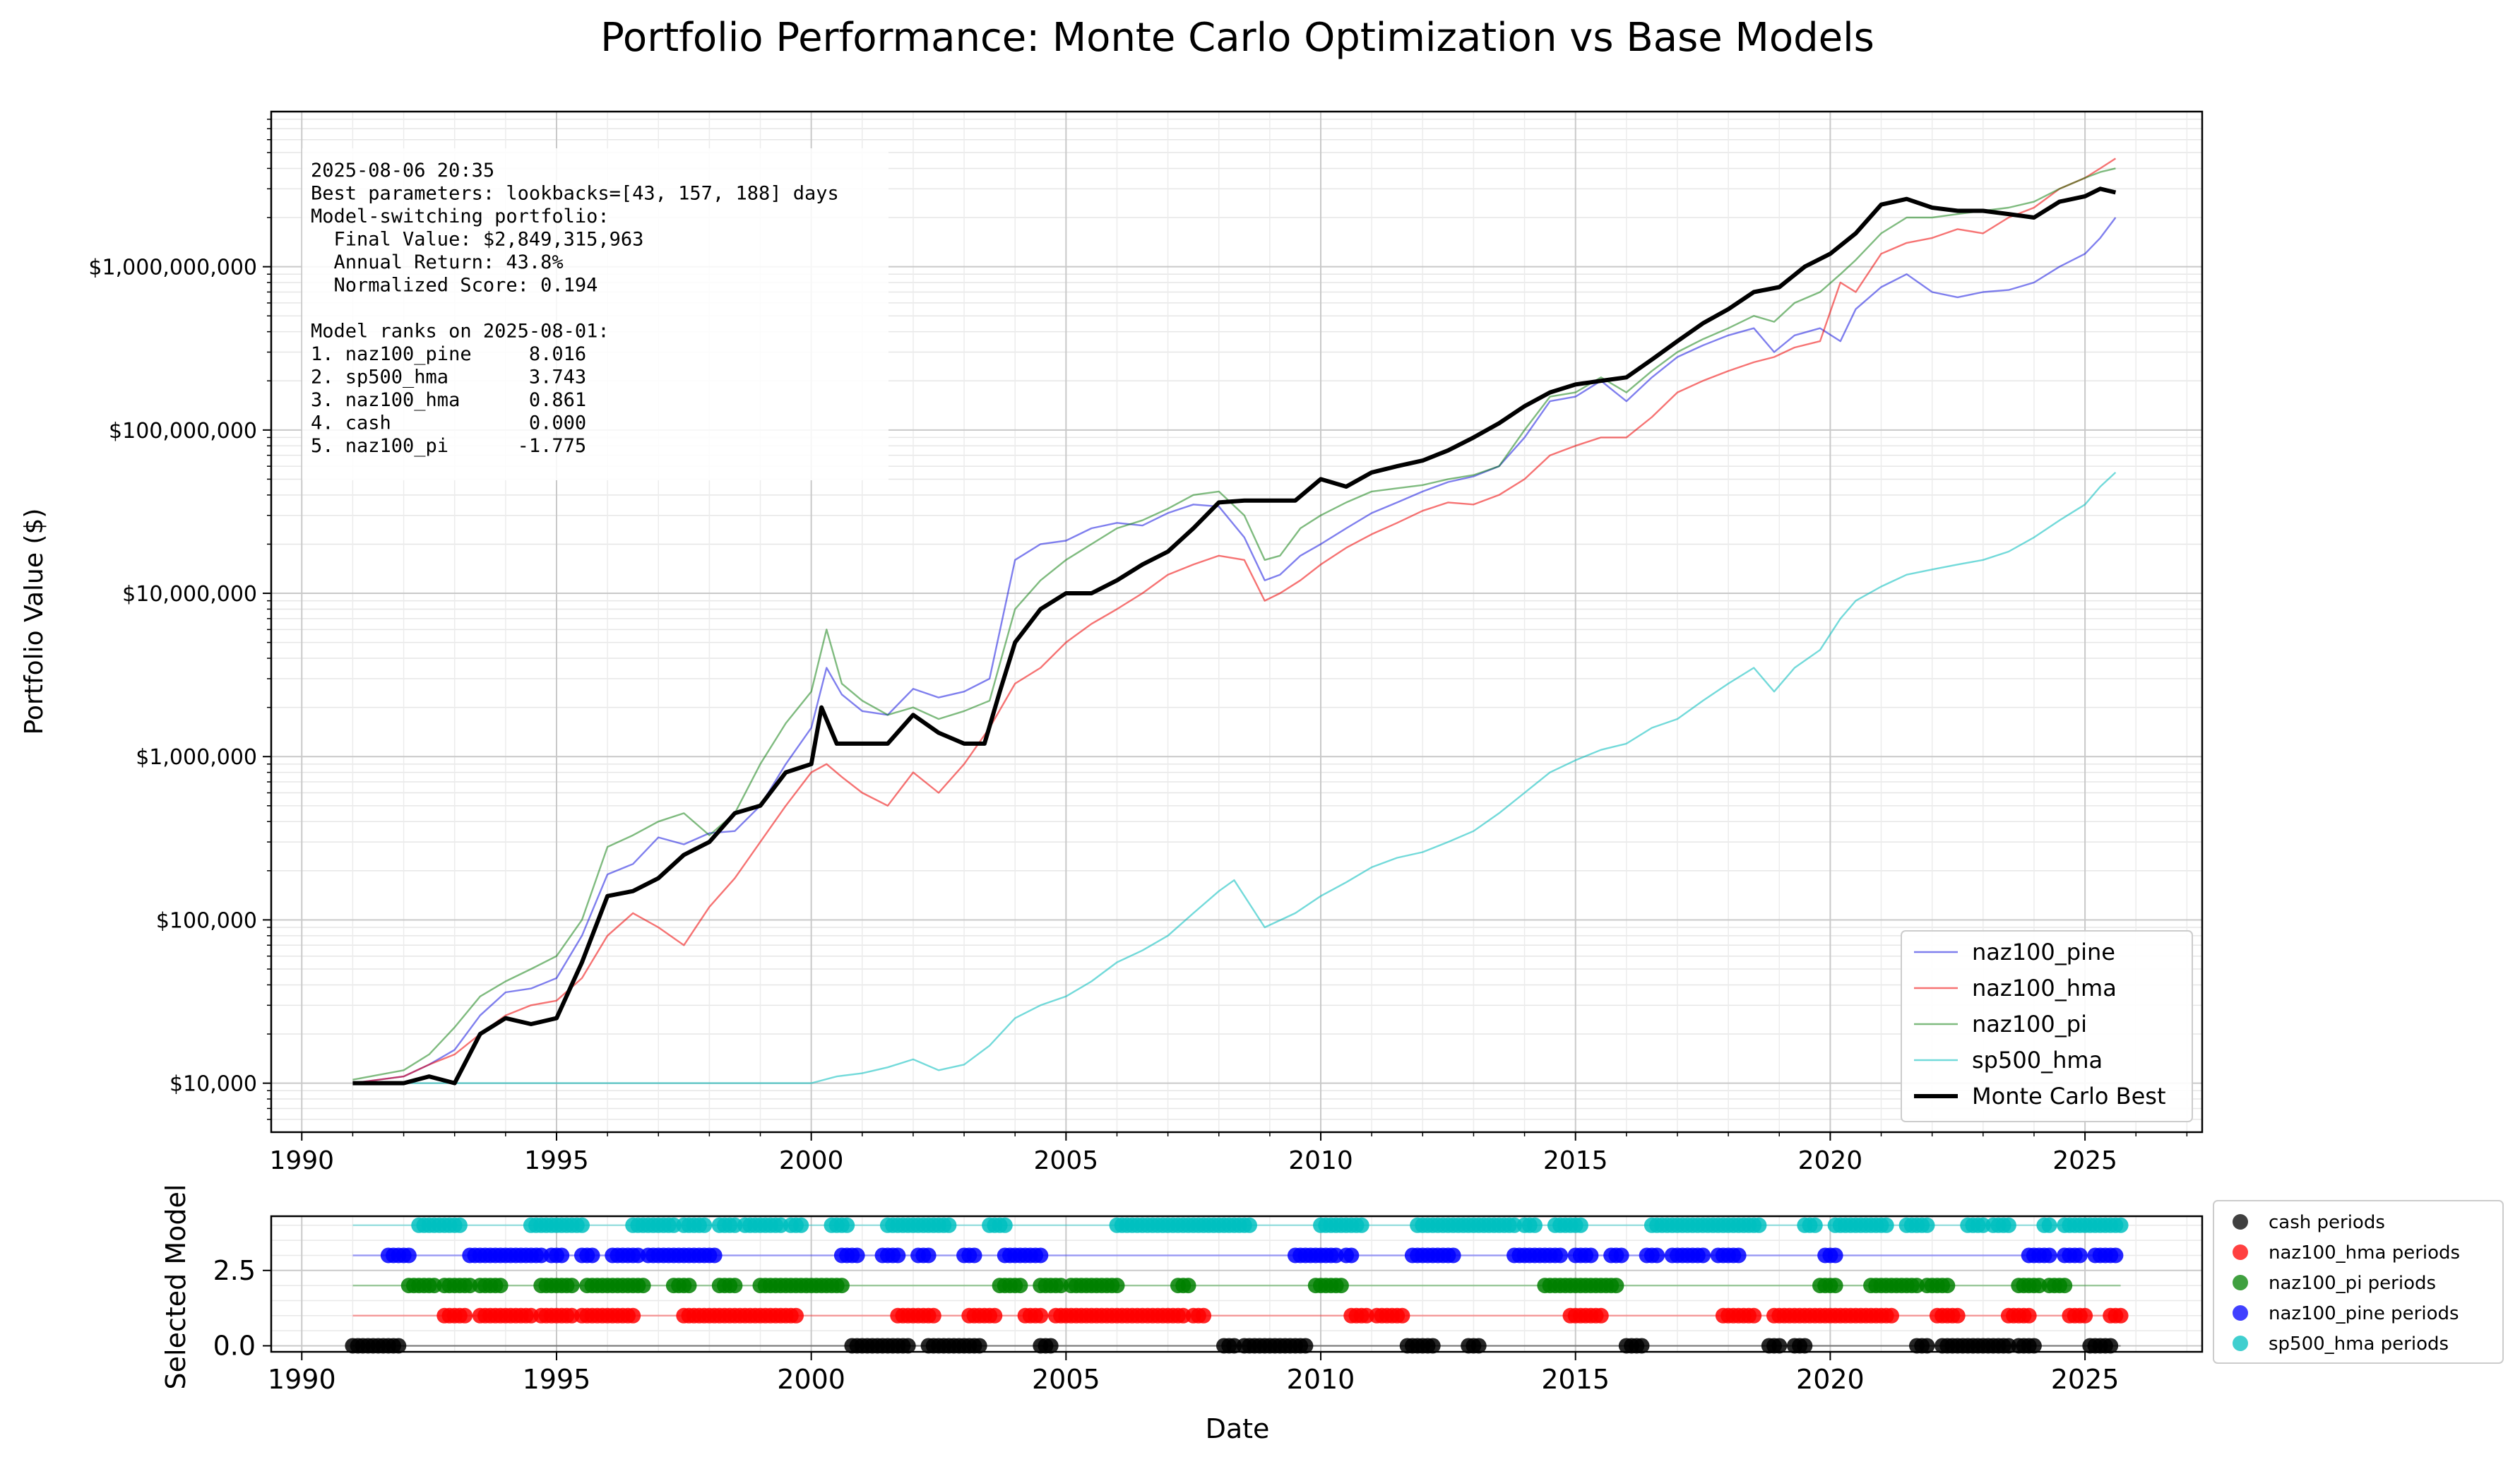  I want to click on x-tick-label: 2015, so click(1576, 1160).